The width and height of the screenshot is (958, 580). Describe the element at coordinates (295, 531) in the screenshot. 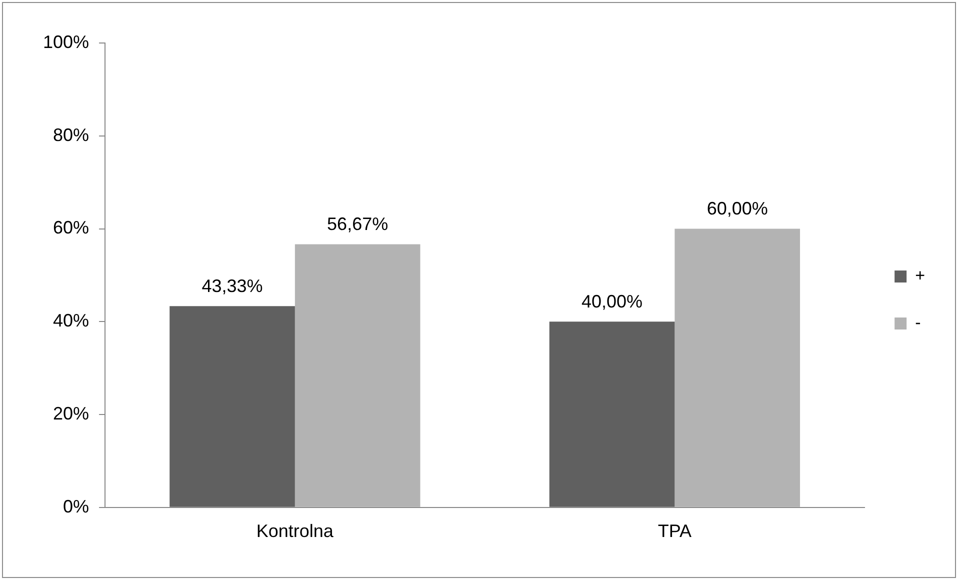

I see `x-tick-label: Kontrolna` at that location.